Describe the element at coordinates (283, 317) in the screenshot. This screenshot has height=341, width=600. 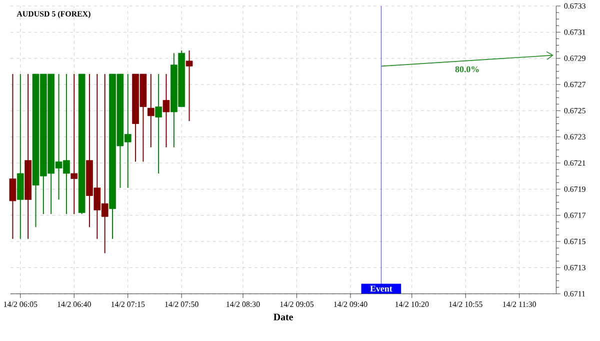
I see `x-axis-title: Date` at that location.